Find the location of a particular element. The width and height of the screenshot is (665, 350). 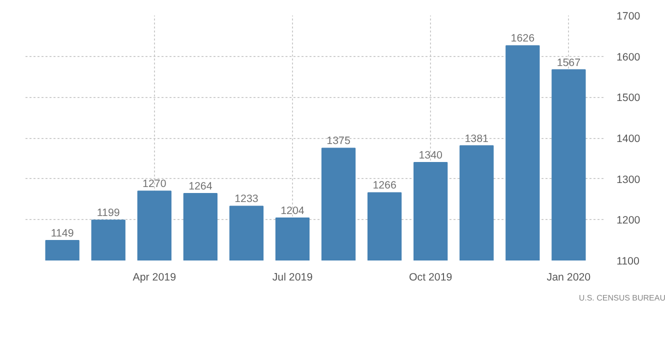

y-tick-label: 1100 is located at coordinates (628, 262).